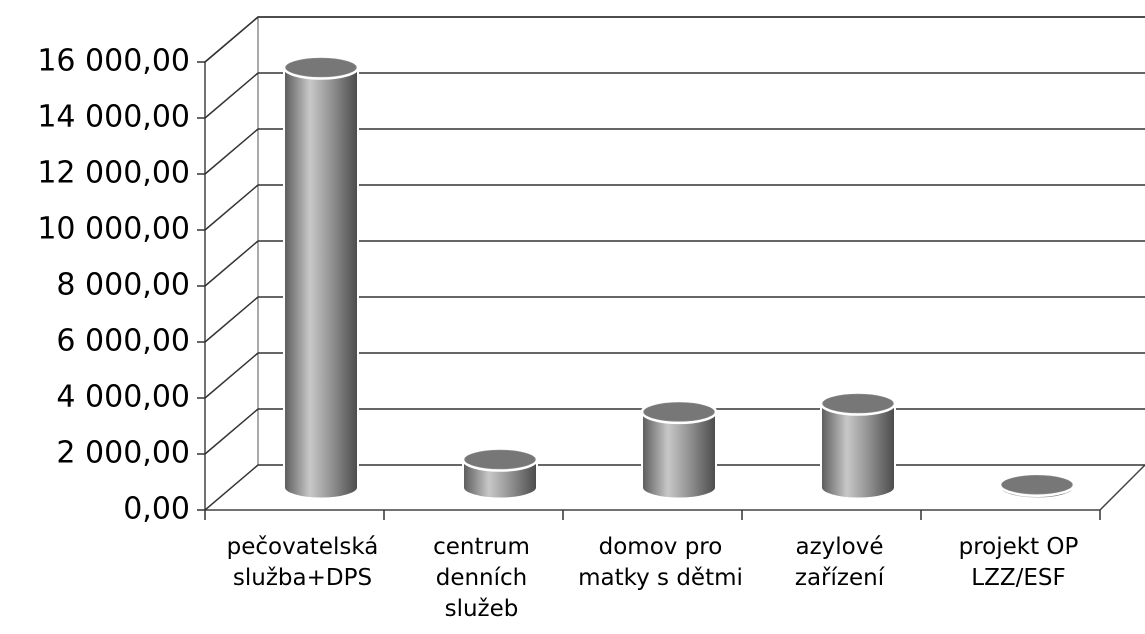 The image size is (1145, 634). What do you see at coordinates (113, 117) in the screenshot?
I see `y-tick-label: 14 000,00` at bounding box center [113, 117].